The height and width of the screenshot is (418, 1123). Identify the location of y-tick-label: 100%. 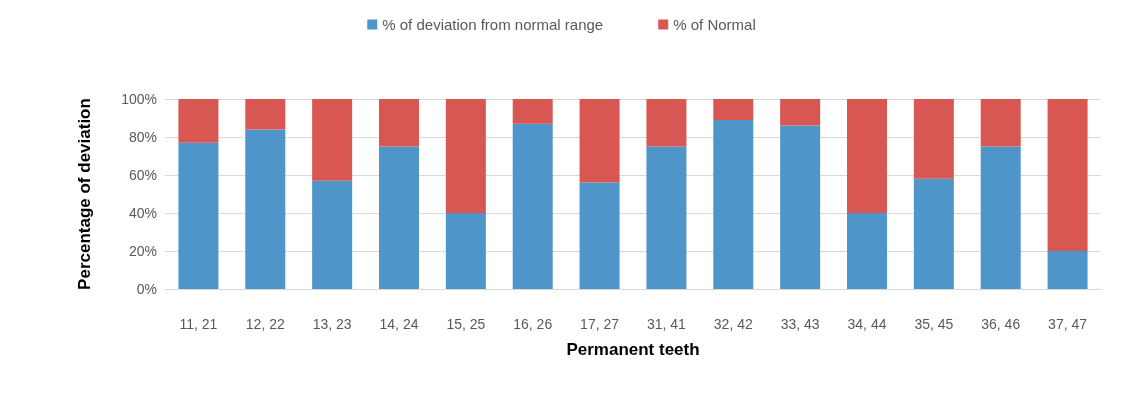
(139, 99).